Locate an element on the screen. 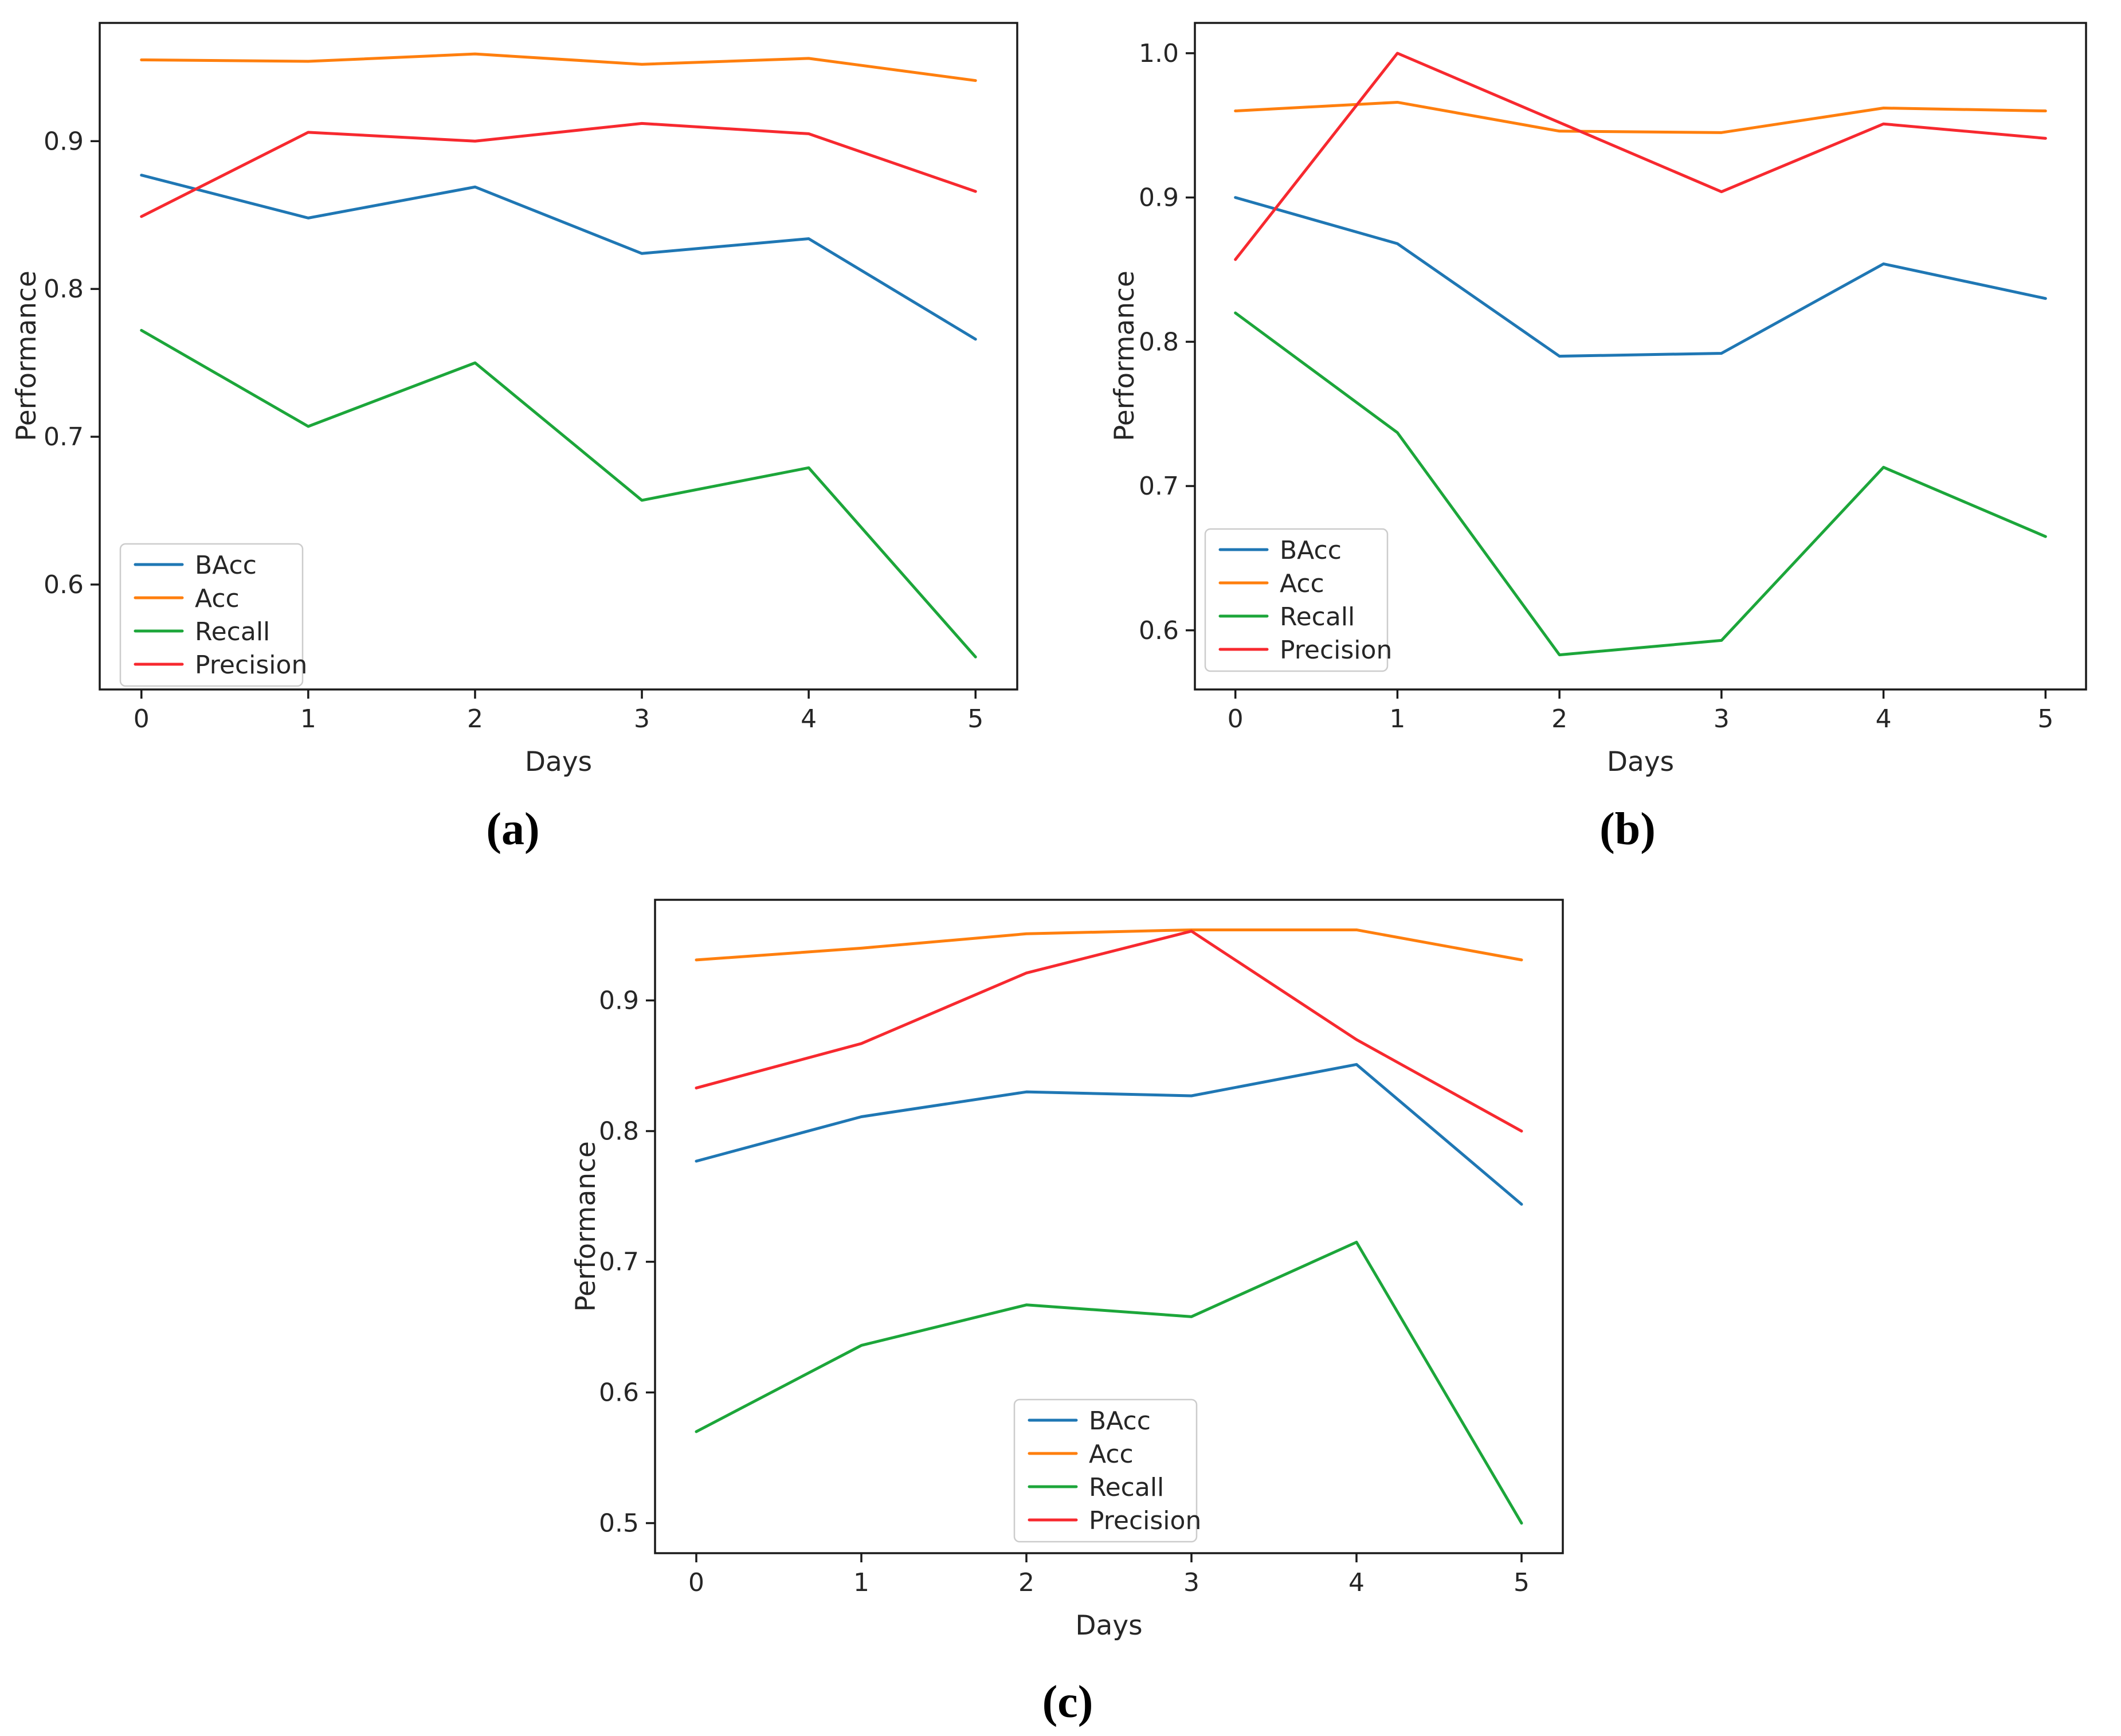 This screenshot has width=2121, height=1736. caption-b: (b) is located at coordinates (1627, 829).